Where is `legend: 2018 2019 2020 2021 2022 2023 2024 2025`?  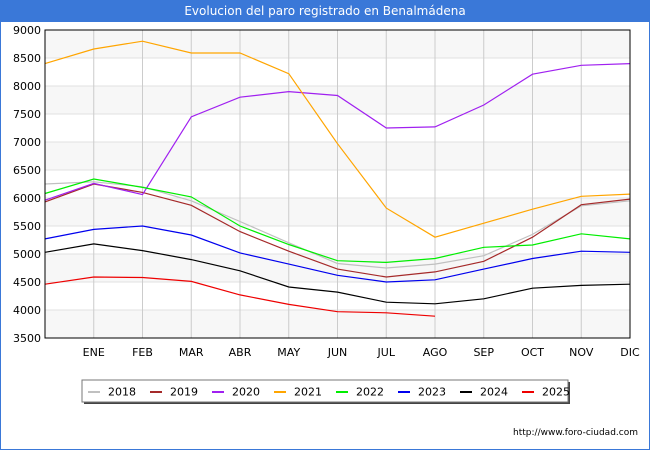 legend: 2018 2019 2020 2021 2022 2023 2024 2025 is located at coordinates (325, 391).